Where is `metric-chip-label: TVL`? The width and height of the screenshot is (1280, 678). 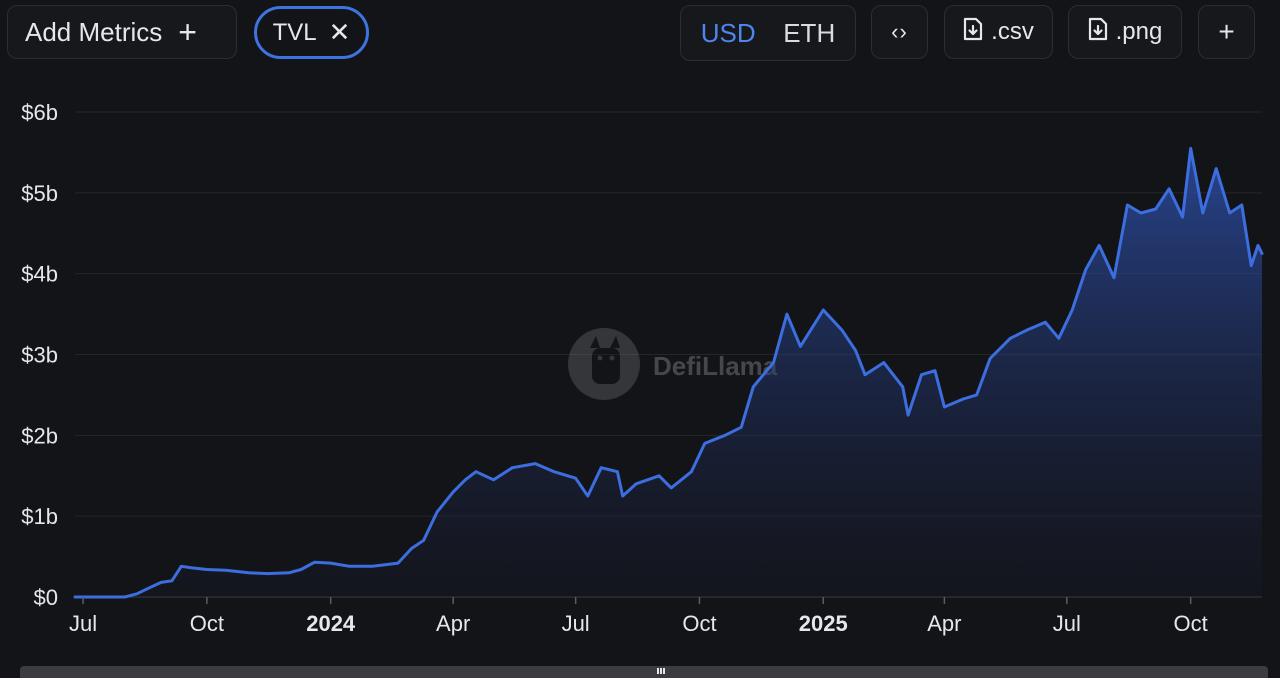
metric-chip-label: TVL is located at coordinates (294, 32).